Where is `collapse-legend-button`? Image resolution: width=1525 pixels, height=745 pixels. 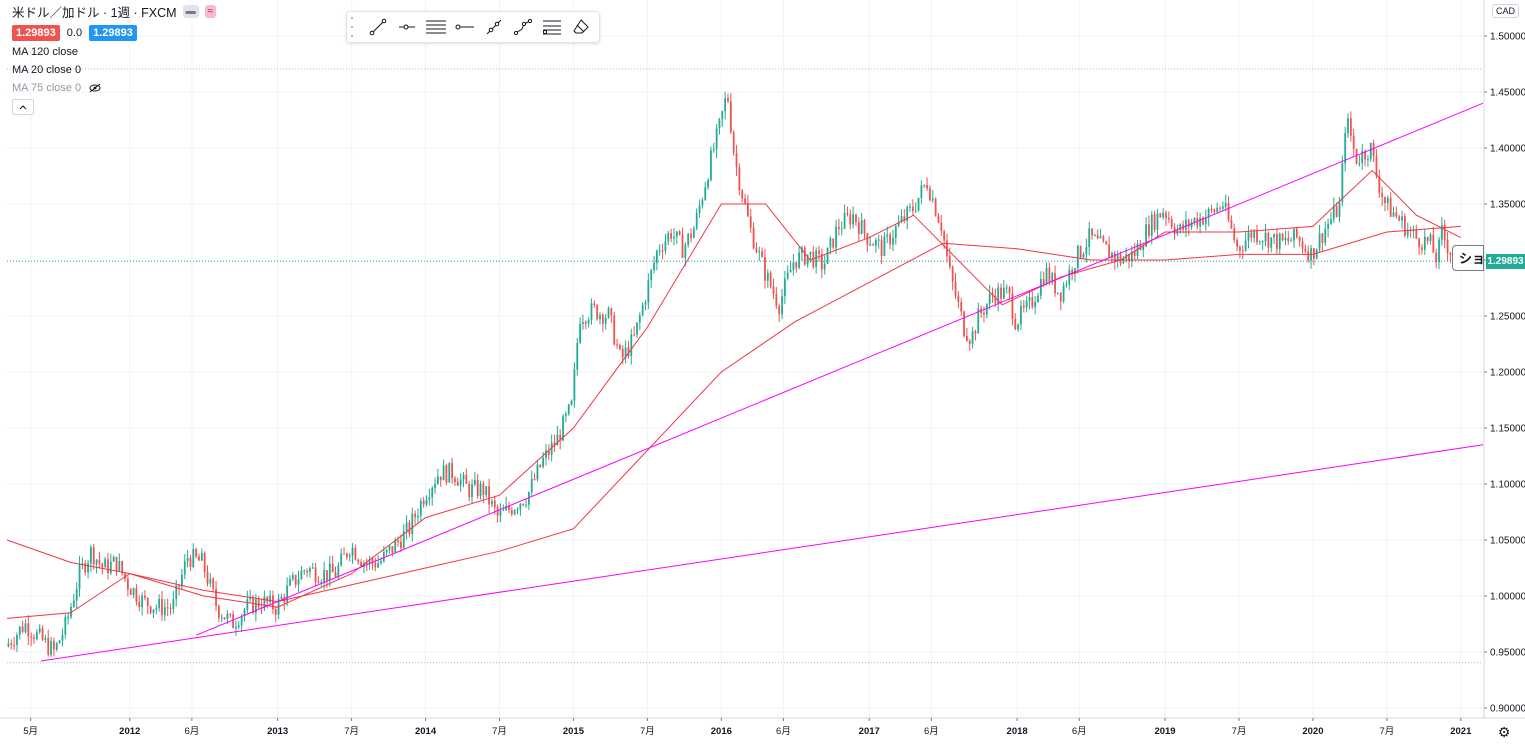
collapse-legend-button is located at coordinates (23, 107).